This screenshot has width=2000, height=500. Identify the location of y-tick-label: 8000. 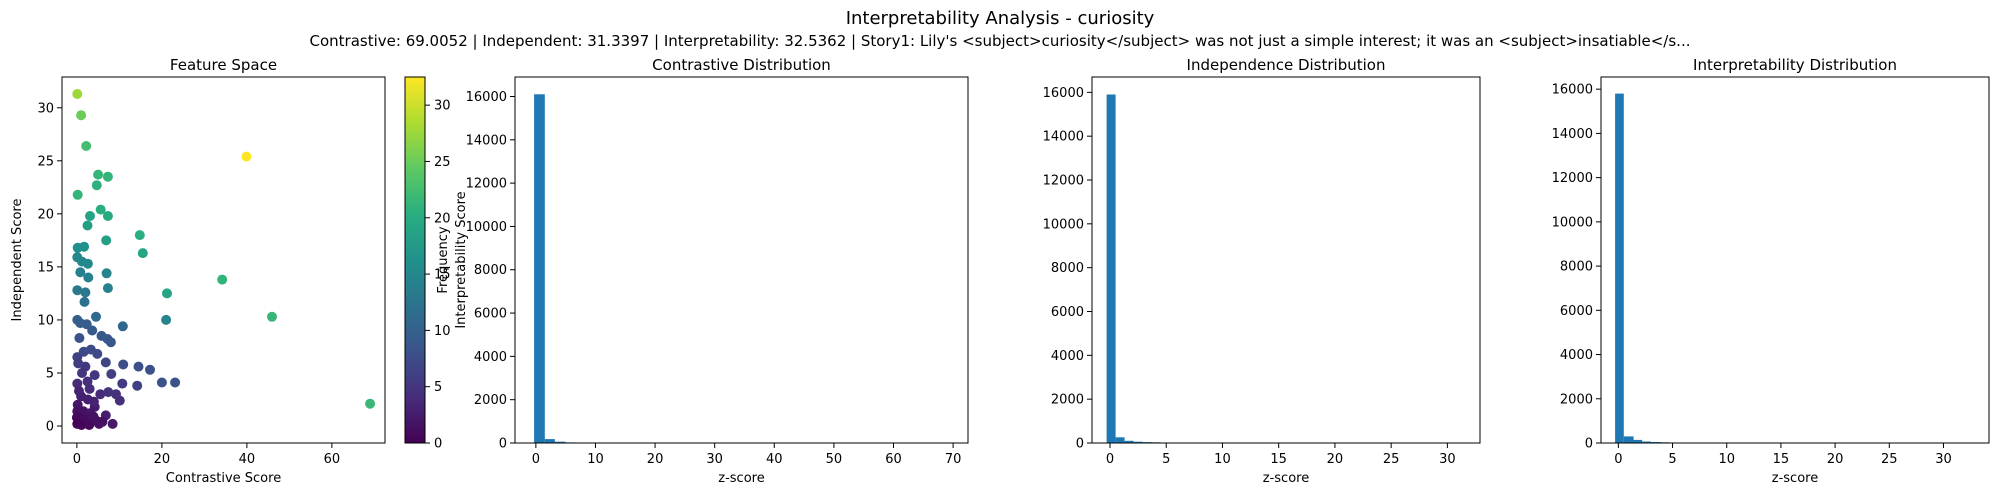
(1067, 268).